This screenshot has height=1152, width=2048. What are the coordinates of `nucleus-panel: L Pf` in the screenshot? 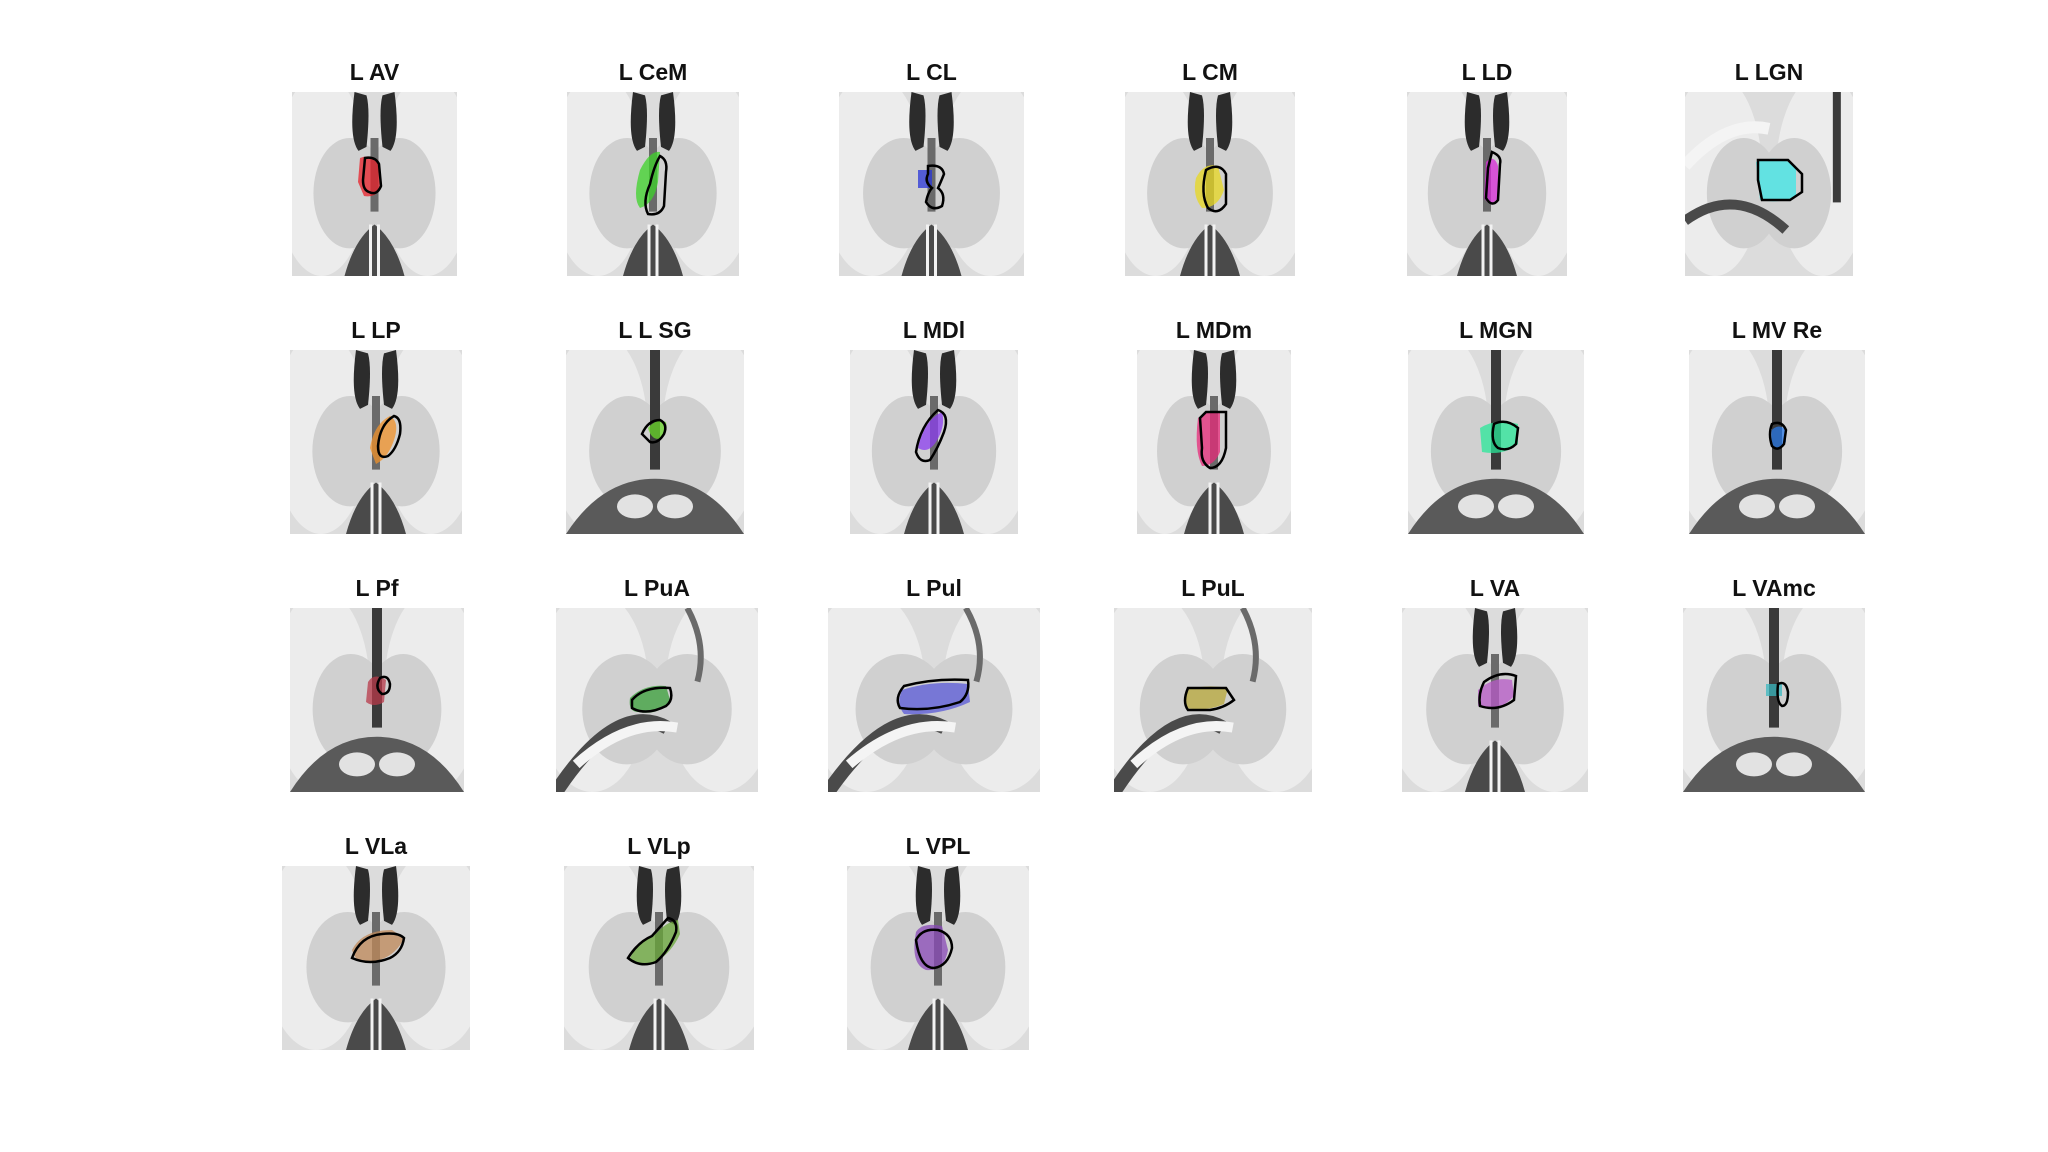 It's located at (377, 683).